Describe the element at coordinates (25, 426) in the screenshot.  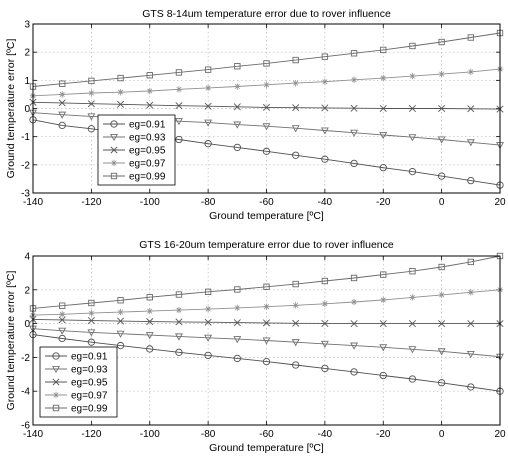
I see `y-tick-label: -6` at that location.